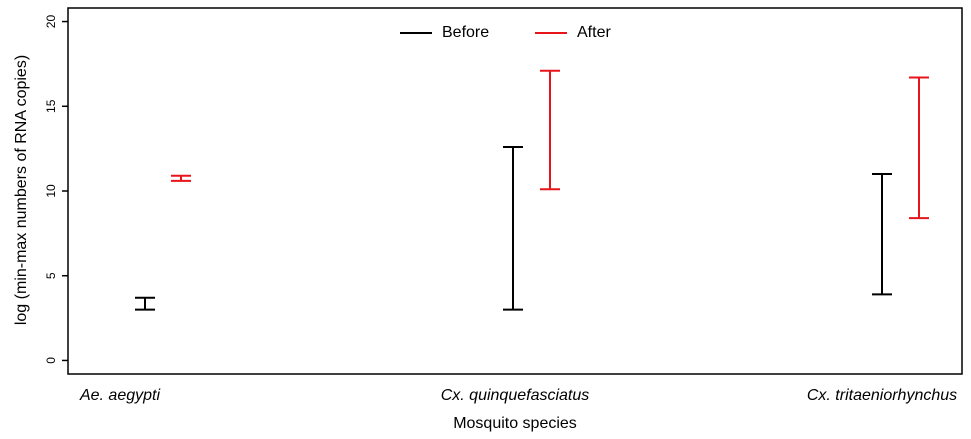 This screenshot has width=971, height=439. I want to click on legend-label: After, so click(594, 32).